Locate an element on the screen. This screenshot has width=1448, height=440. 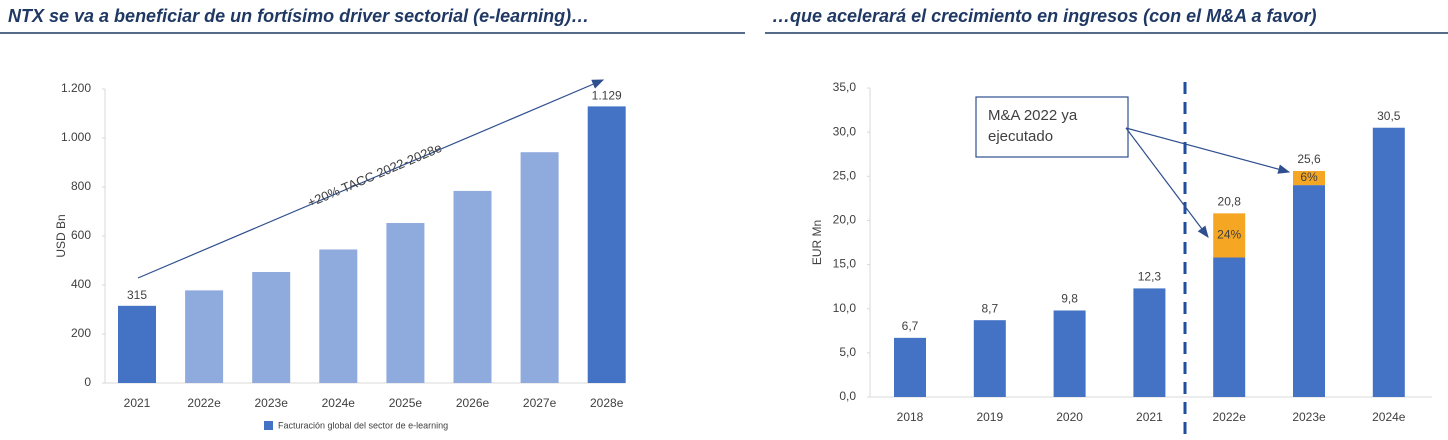
total-label: 30,5 is located at coordinates (1389, 116).